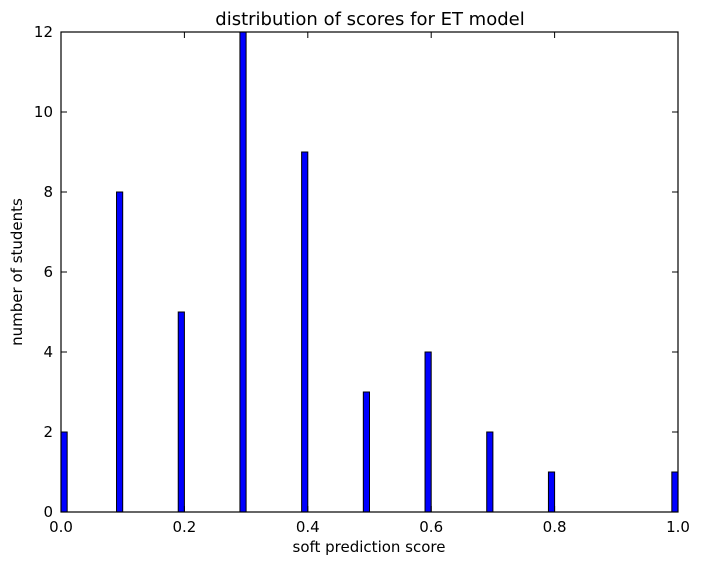 The image size is (702, 564). Describe the element at coordinates (48, 192) in the screenshot. I see `y-tick-label: 8` at that location.